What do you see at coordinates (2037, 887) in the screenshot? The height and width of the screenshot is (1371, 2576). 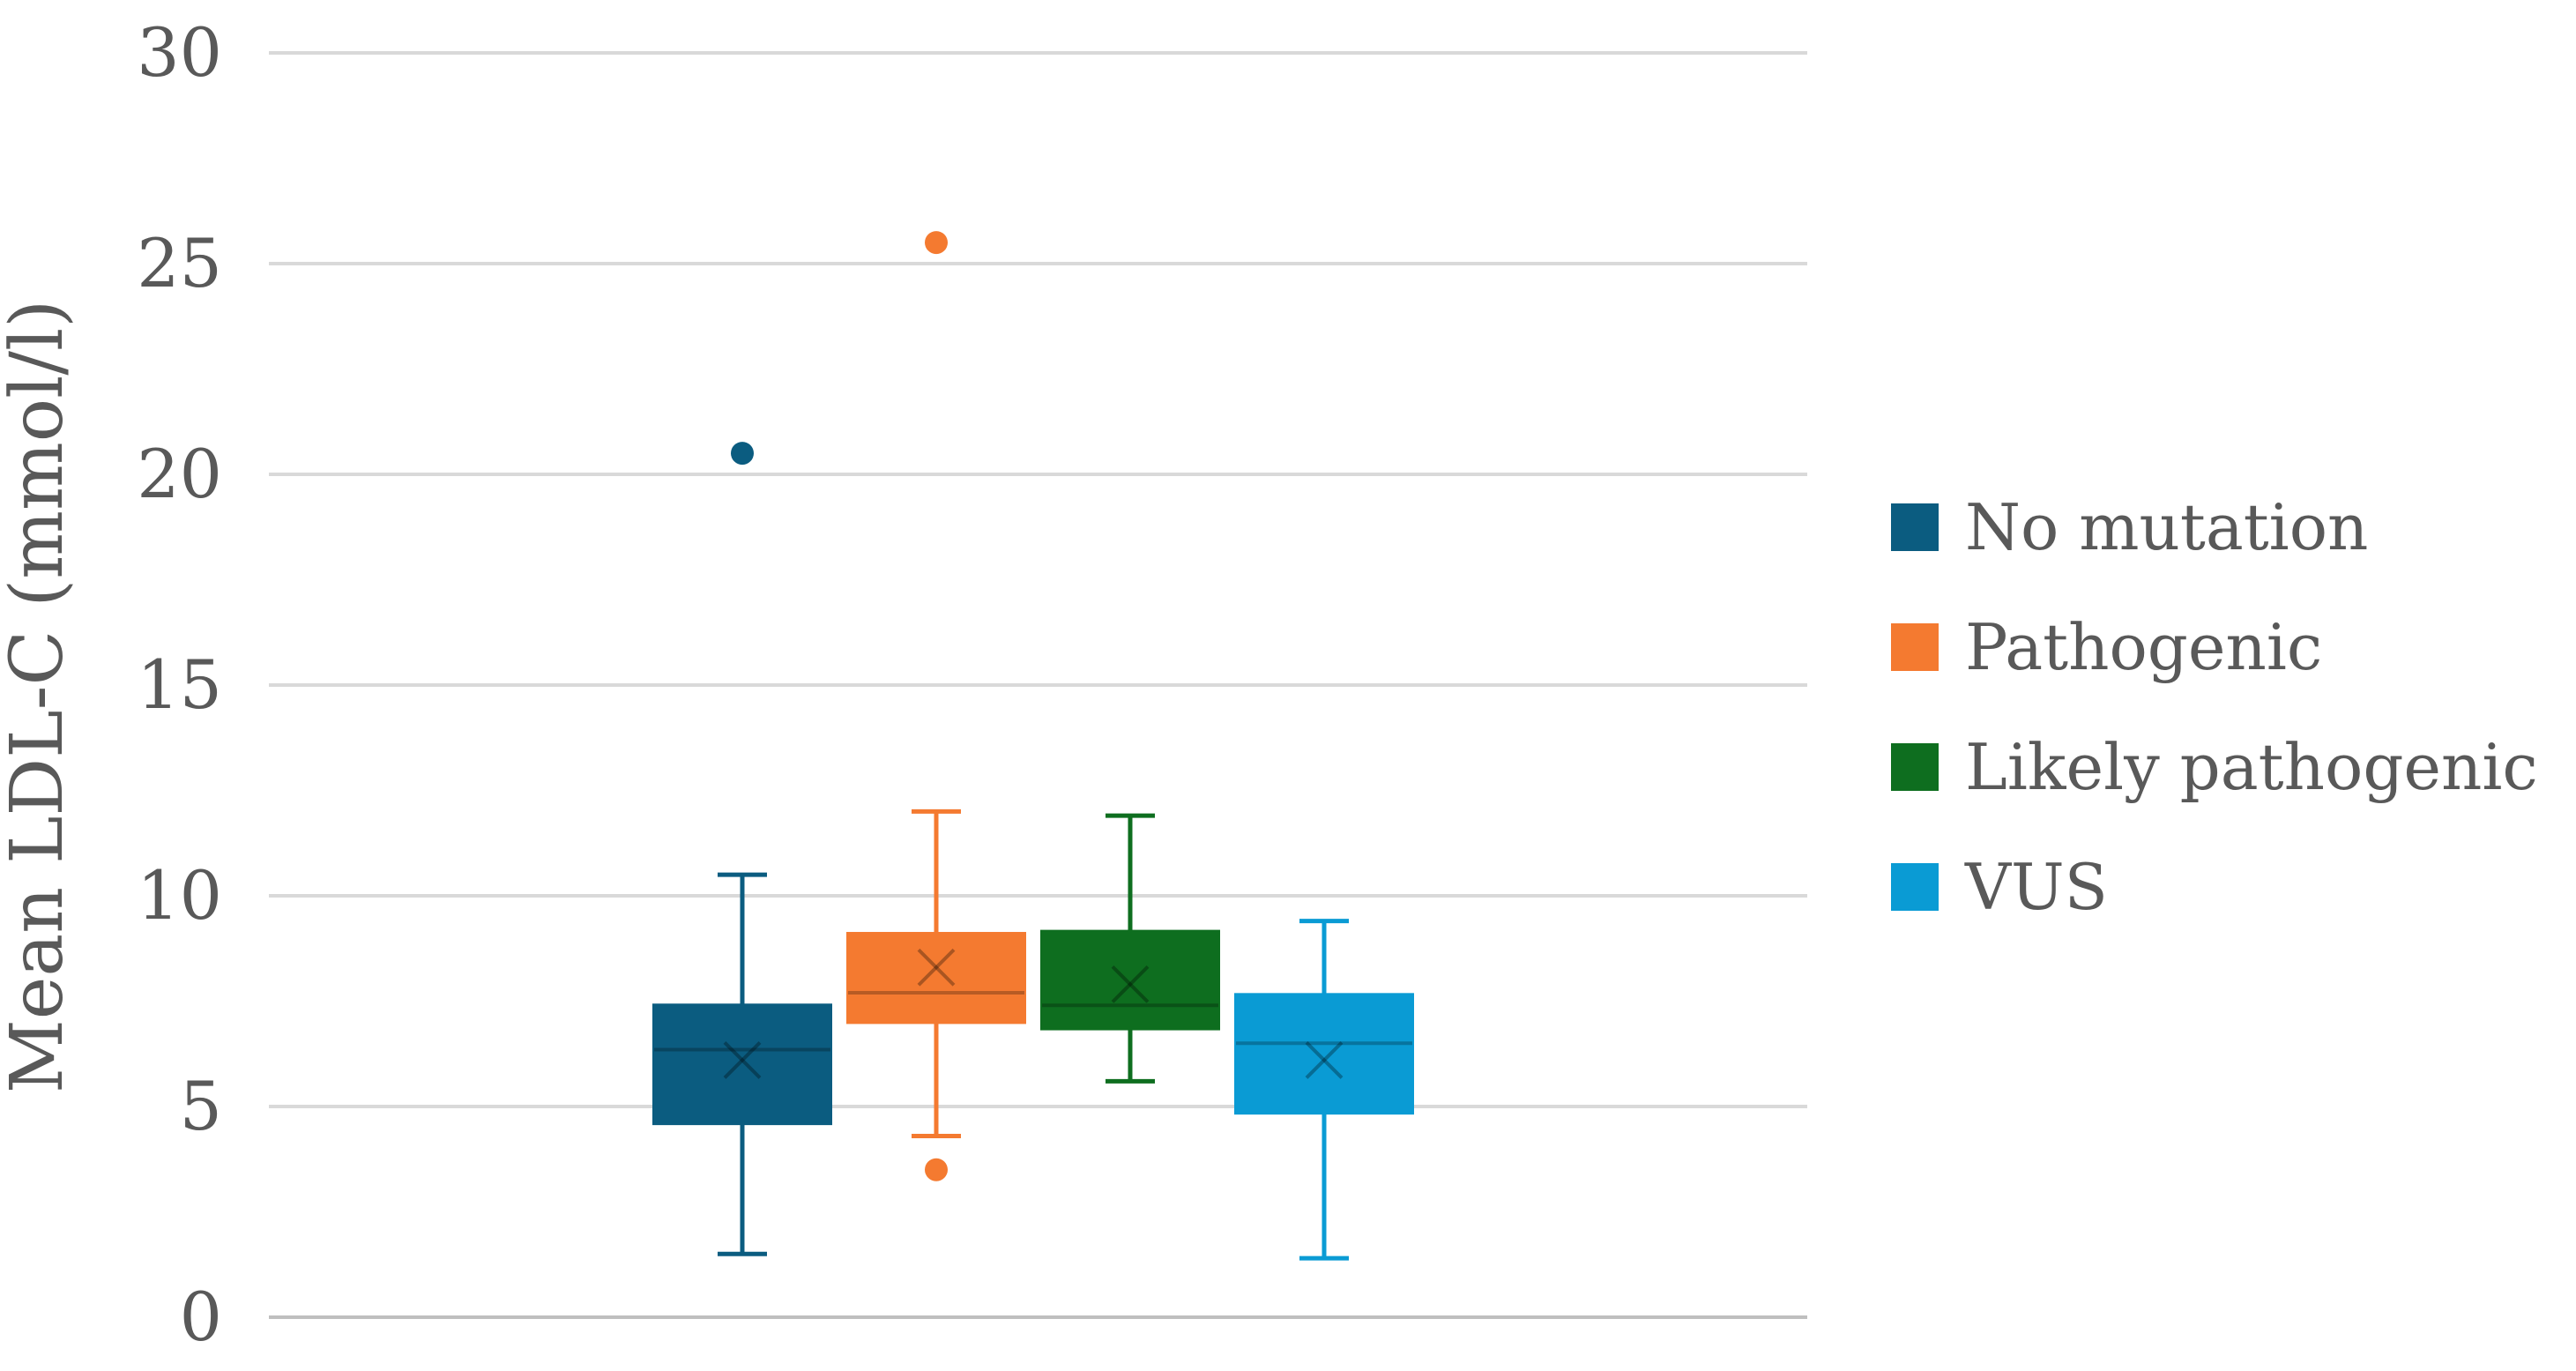 I see `legend-label: VUS` at bounding box center [2037, 887].